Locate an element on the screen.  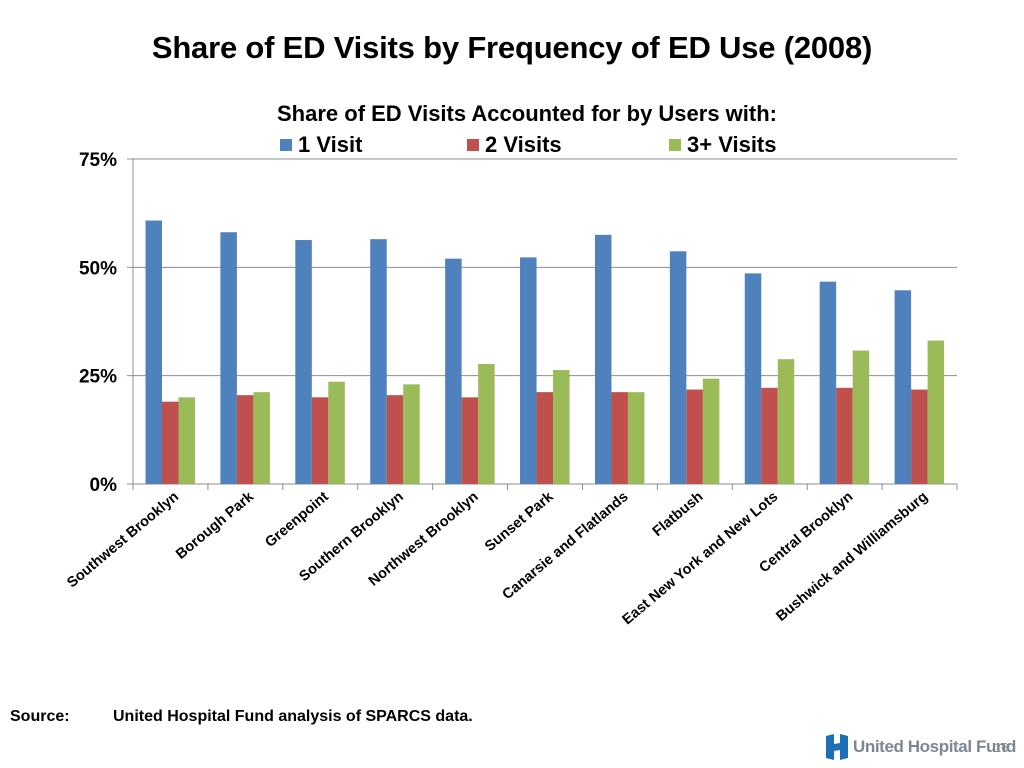
source-label: Source: is located at coordinates (40, 716).